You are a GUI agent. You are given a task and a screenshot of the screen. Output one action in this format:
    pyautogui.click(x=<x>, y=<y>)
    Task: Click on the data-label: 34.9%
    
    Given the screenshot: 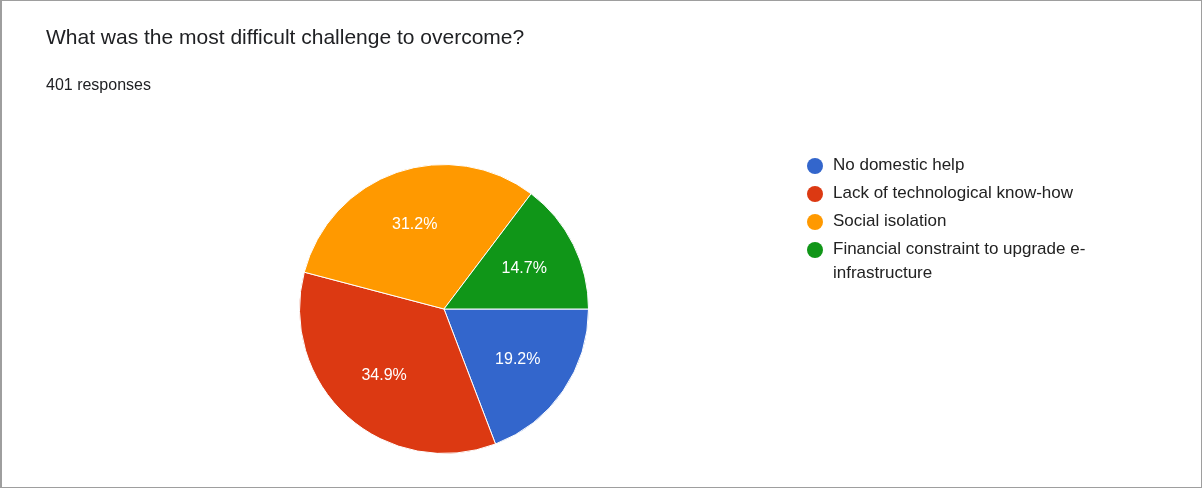 What is the action you would take?
    pyautogui.click(x=384, y=375)
    